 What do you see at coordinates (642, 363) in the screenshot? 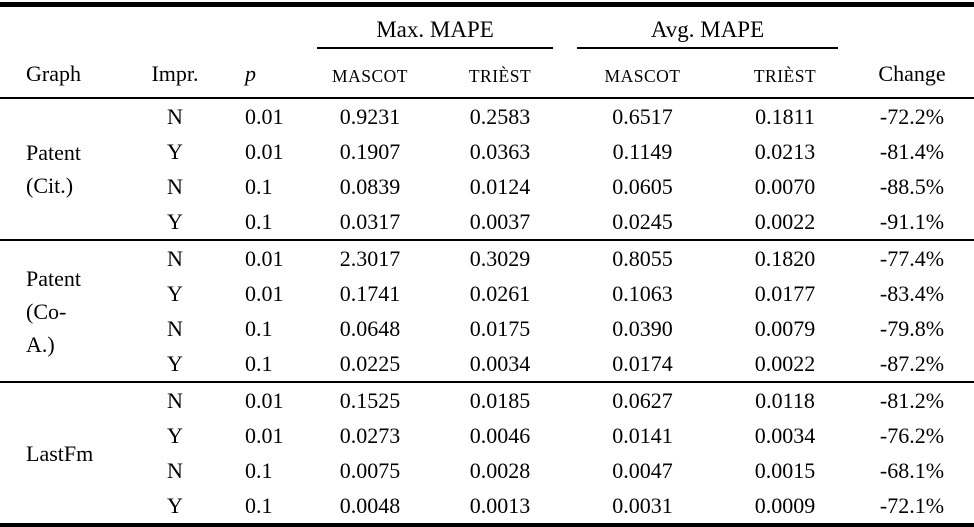
I see `cell-avg-mascot: 0.0174` at bounding box center [642, 363].